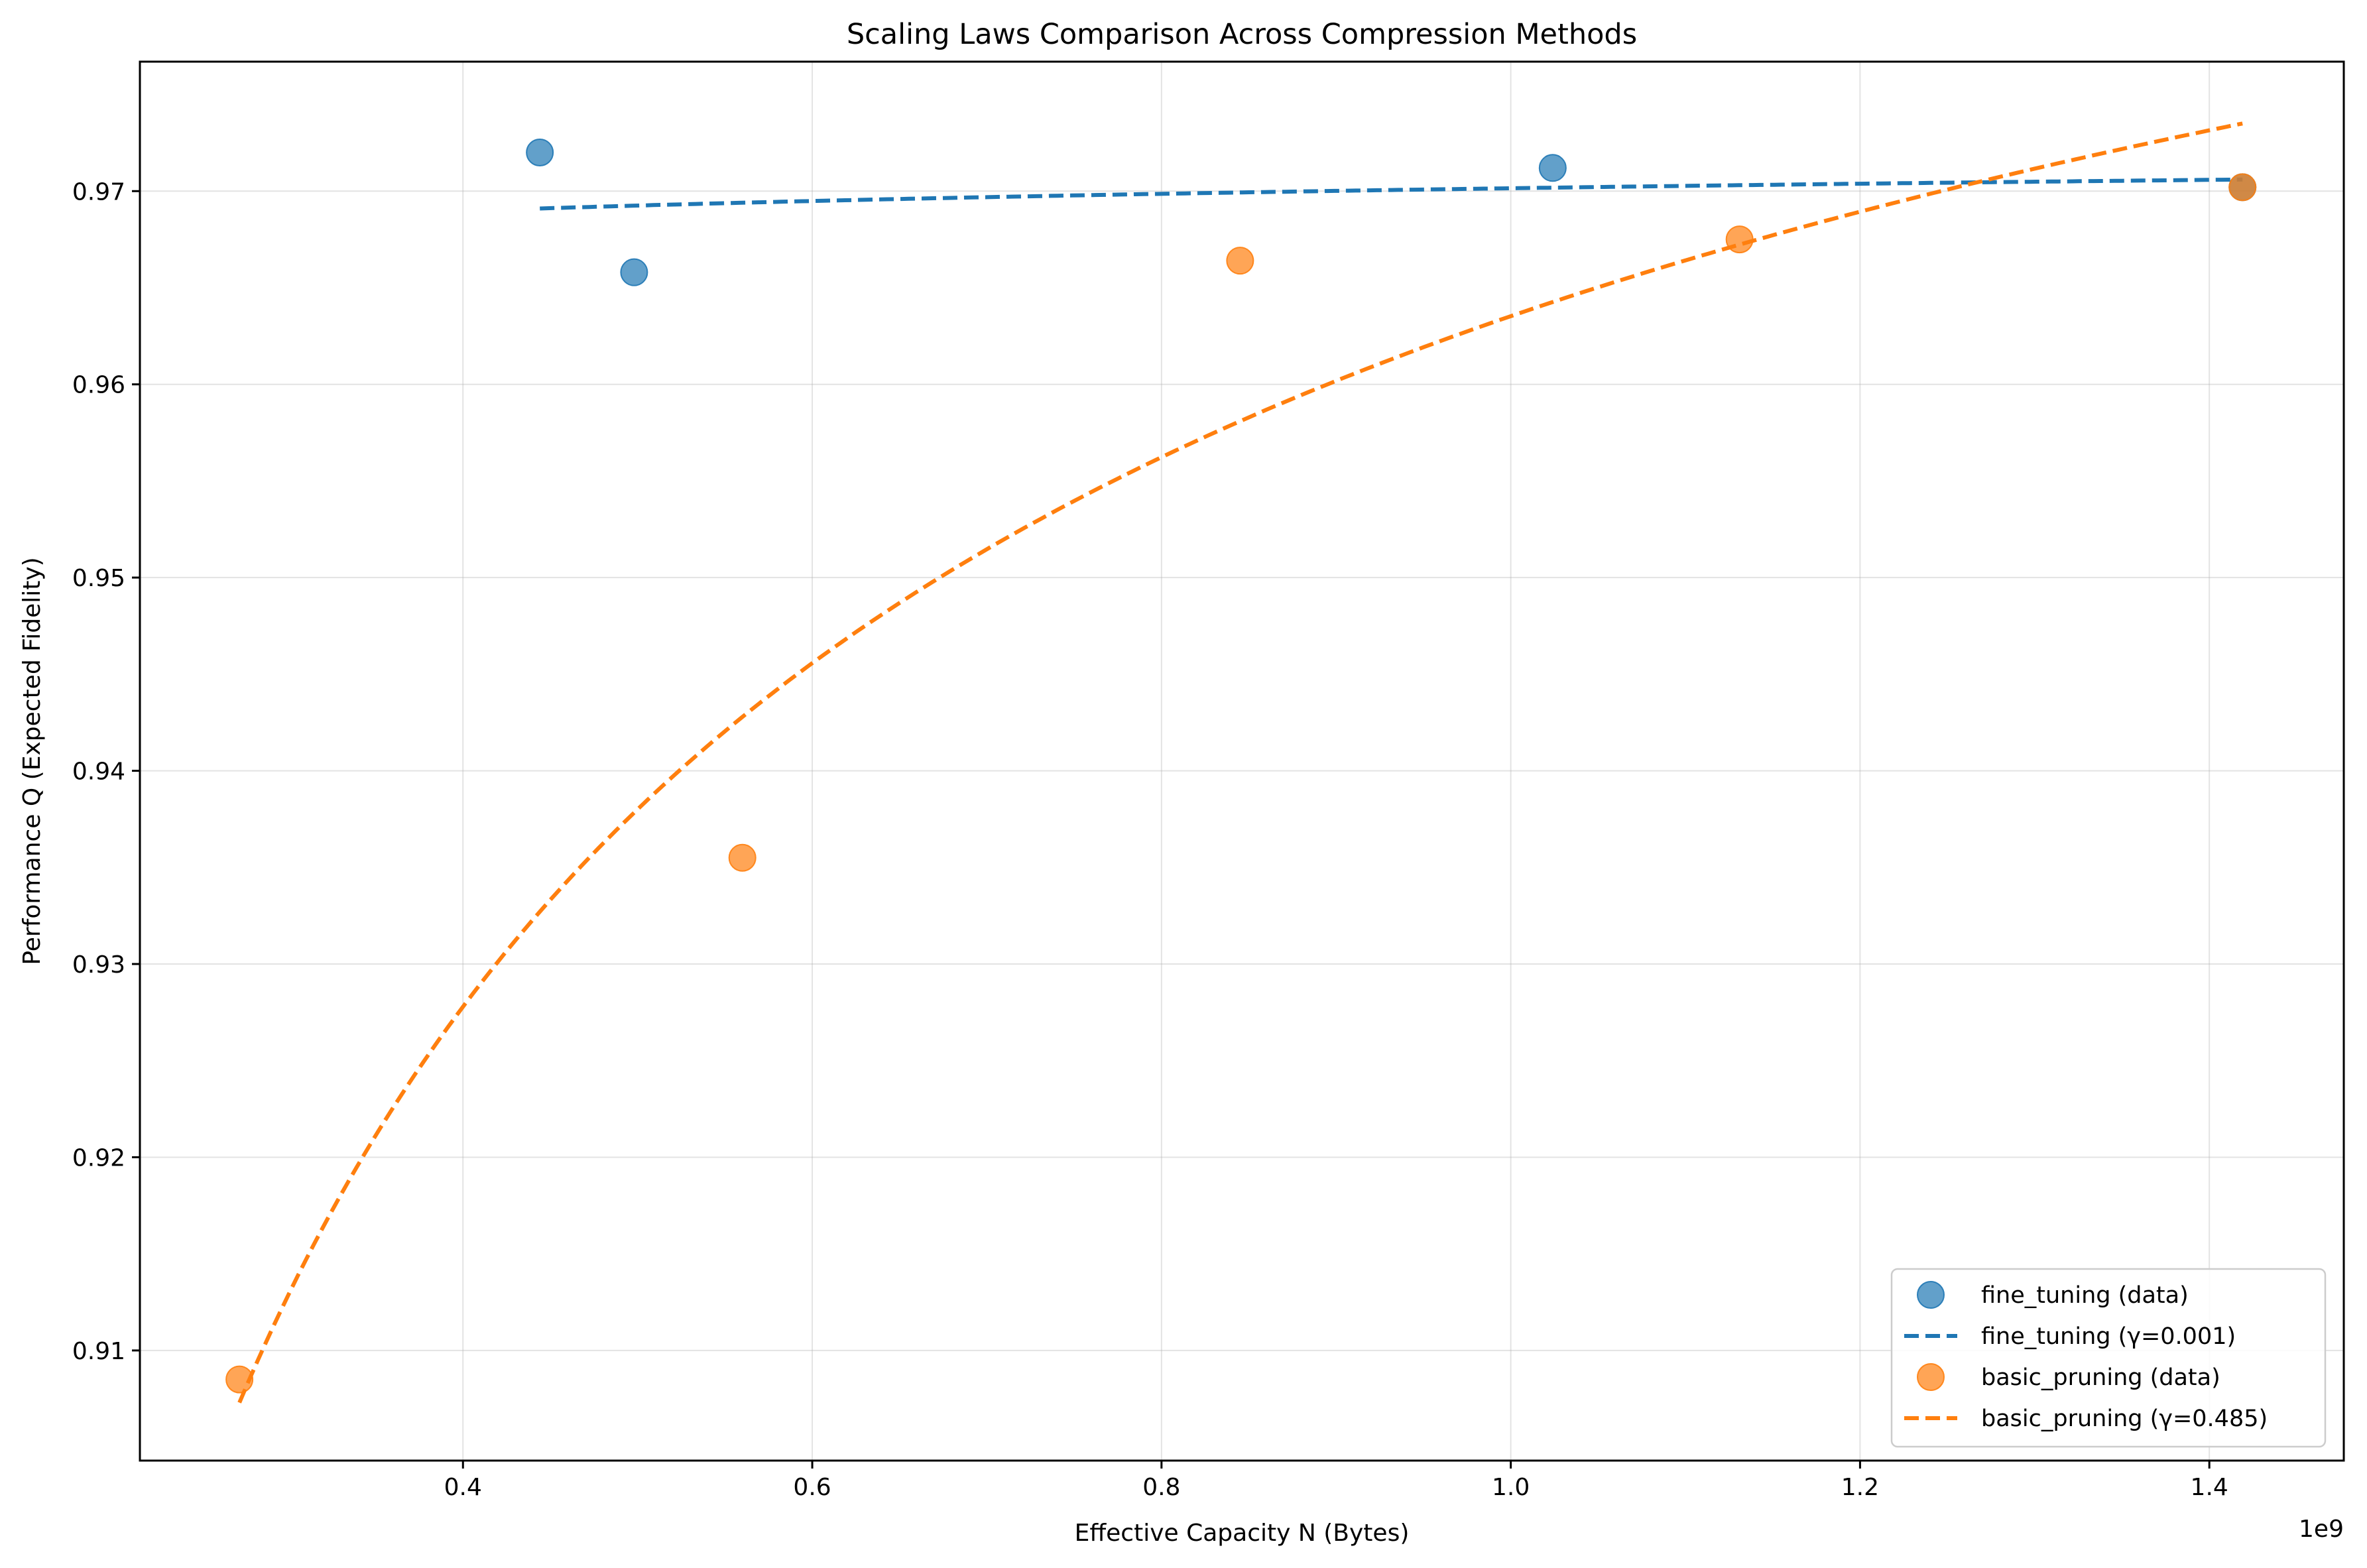 This screenshot has width=2367, height=1568. Describe the element at coordinates (98, 385) in the screenshot. I see `y-tick-label: 0.96` at that location.